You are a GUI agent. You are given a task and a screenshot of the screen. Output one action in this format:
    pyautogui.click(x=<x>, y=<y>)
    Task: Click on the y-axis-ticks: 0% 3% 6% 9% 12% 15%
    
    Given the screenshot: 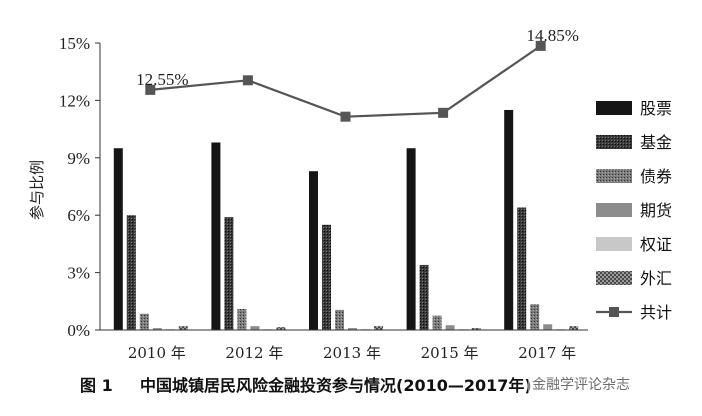 What is the action you would take?
    pyautogui.click(x=79, y=187)
    